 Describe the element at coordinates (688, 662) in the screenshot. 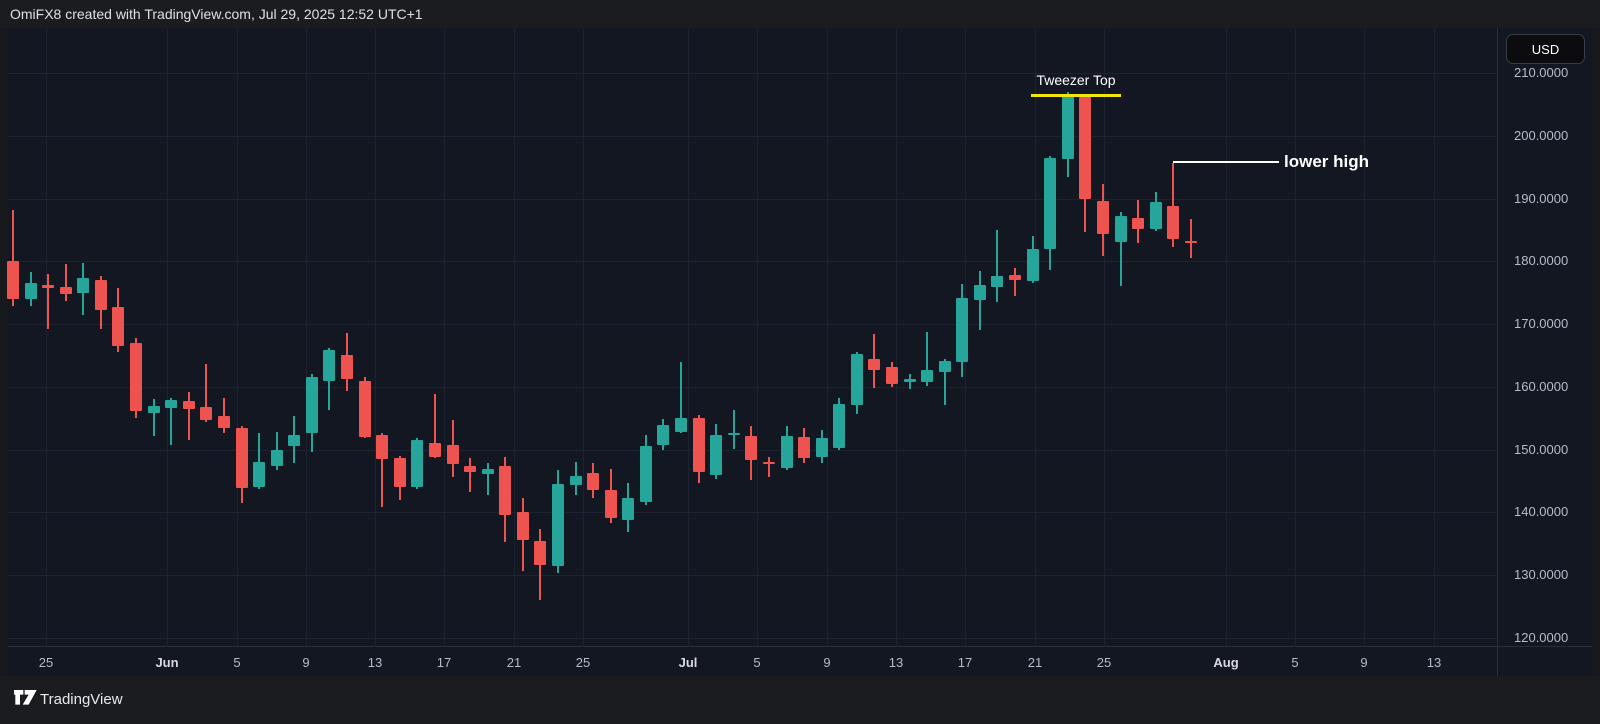

I see `time-tick-label: Jul` at that location.